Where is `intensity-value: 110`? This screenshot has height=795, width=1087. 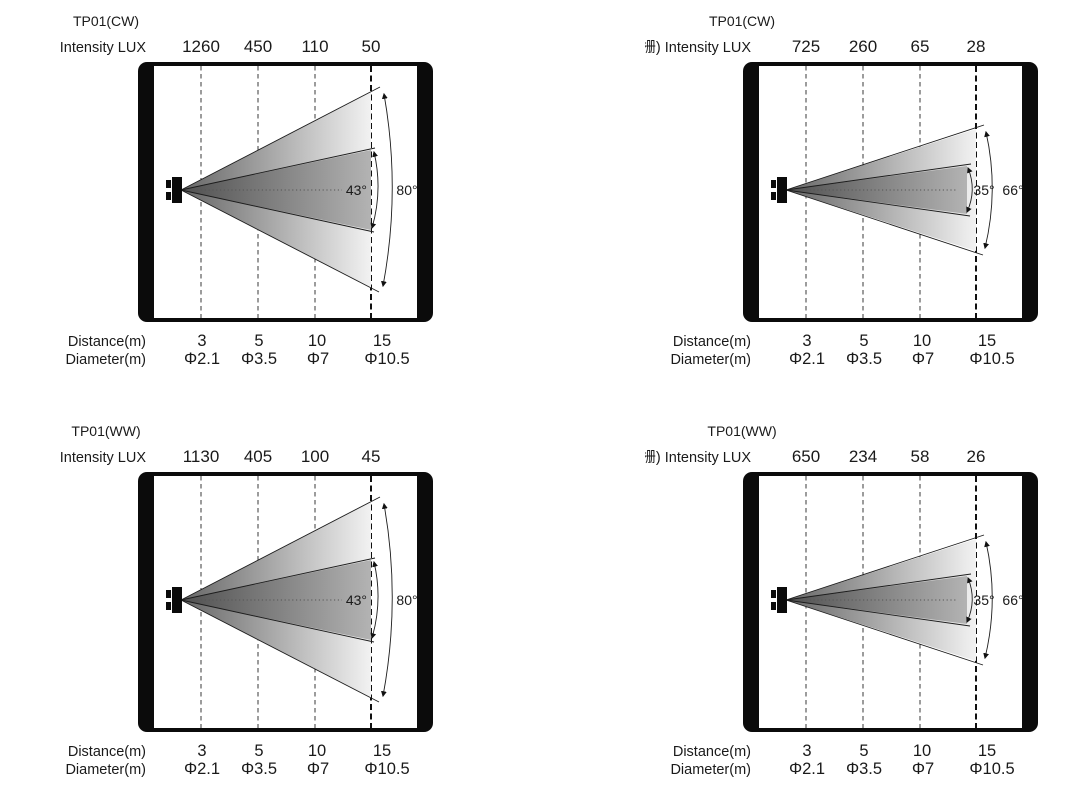 intensity-value: 110 is located at coordinates (314, 46).